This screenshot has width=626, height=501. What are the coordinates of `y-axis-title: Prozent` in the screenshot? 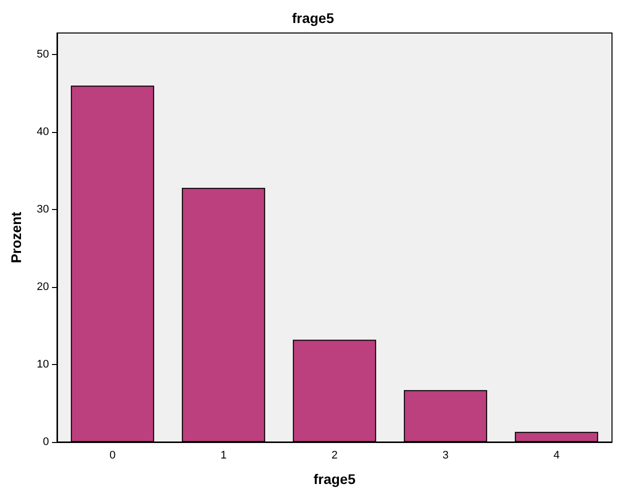 It's located at (16, 237).